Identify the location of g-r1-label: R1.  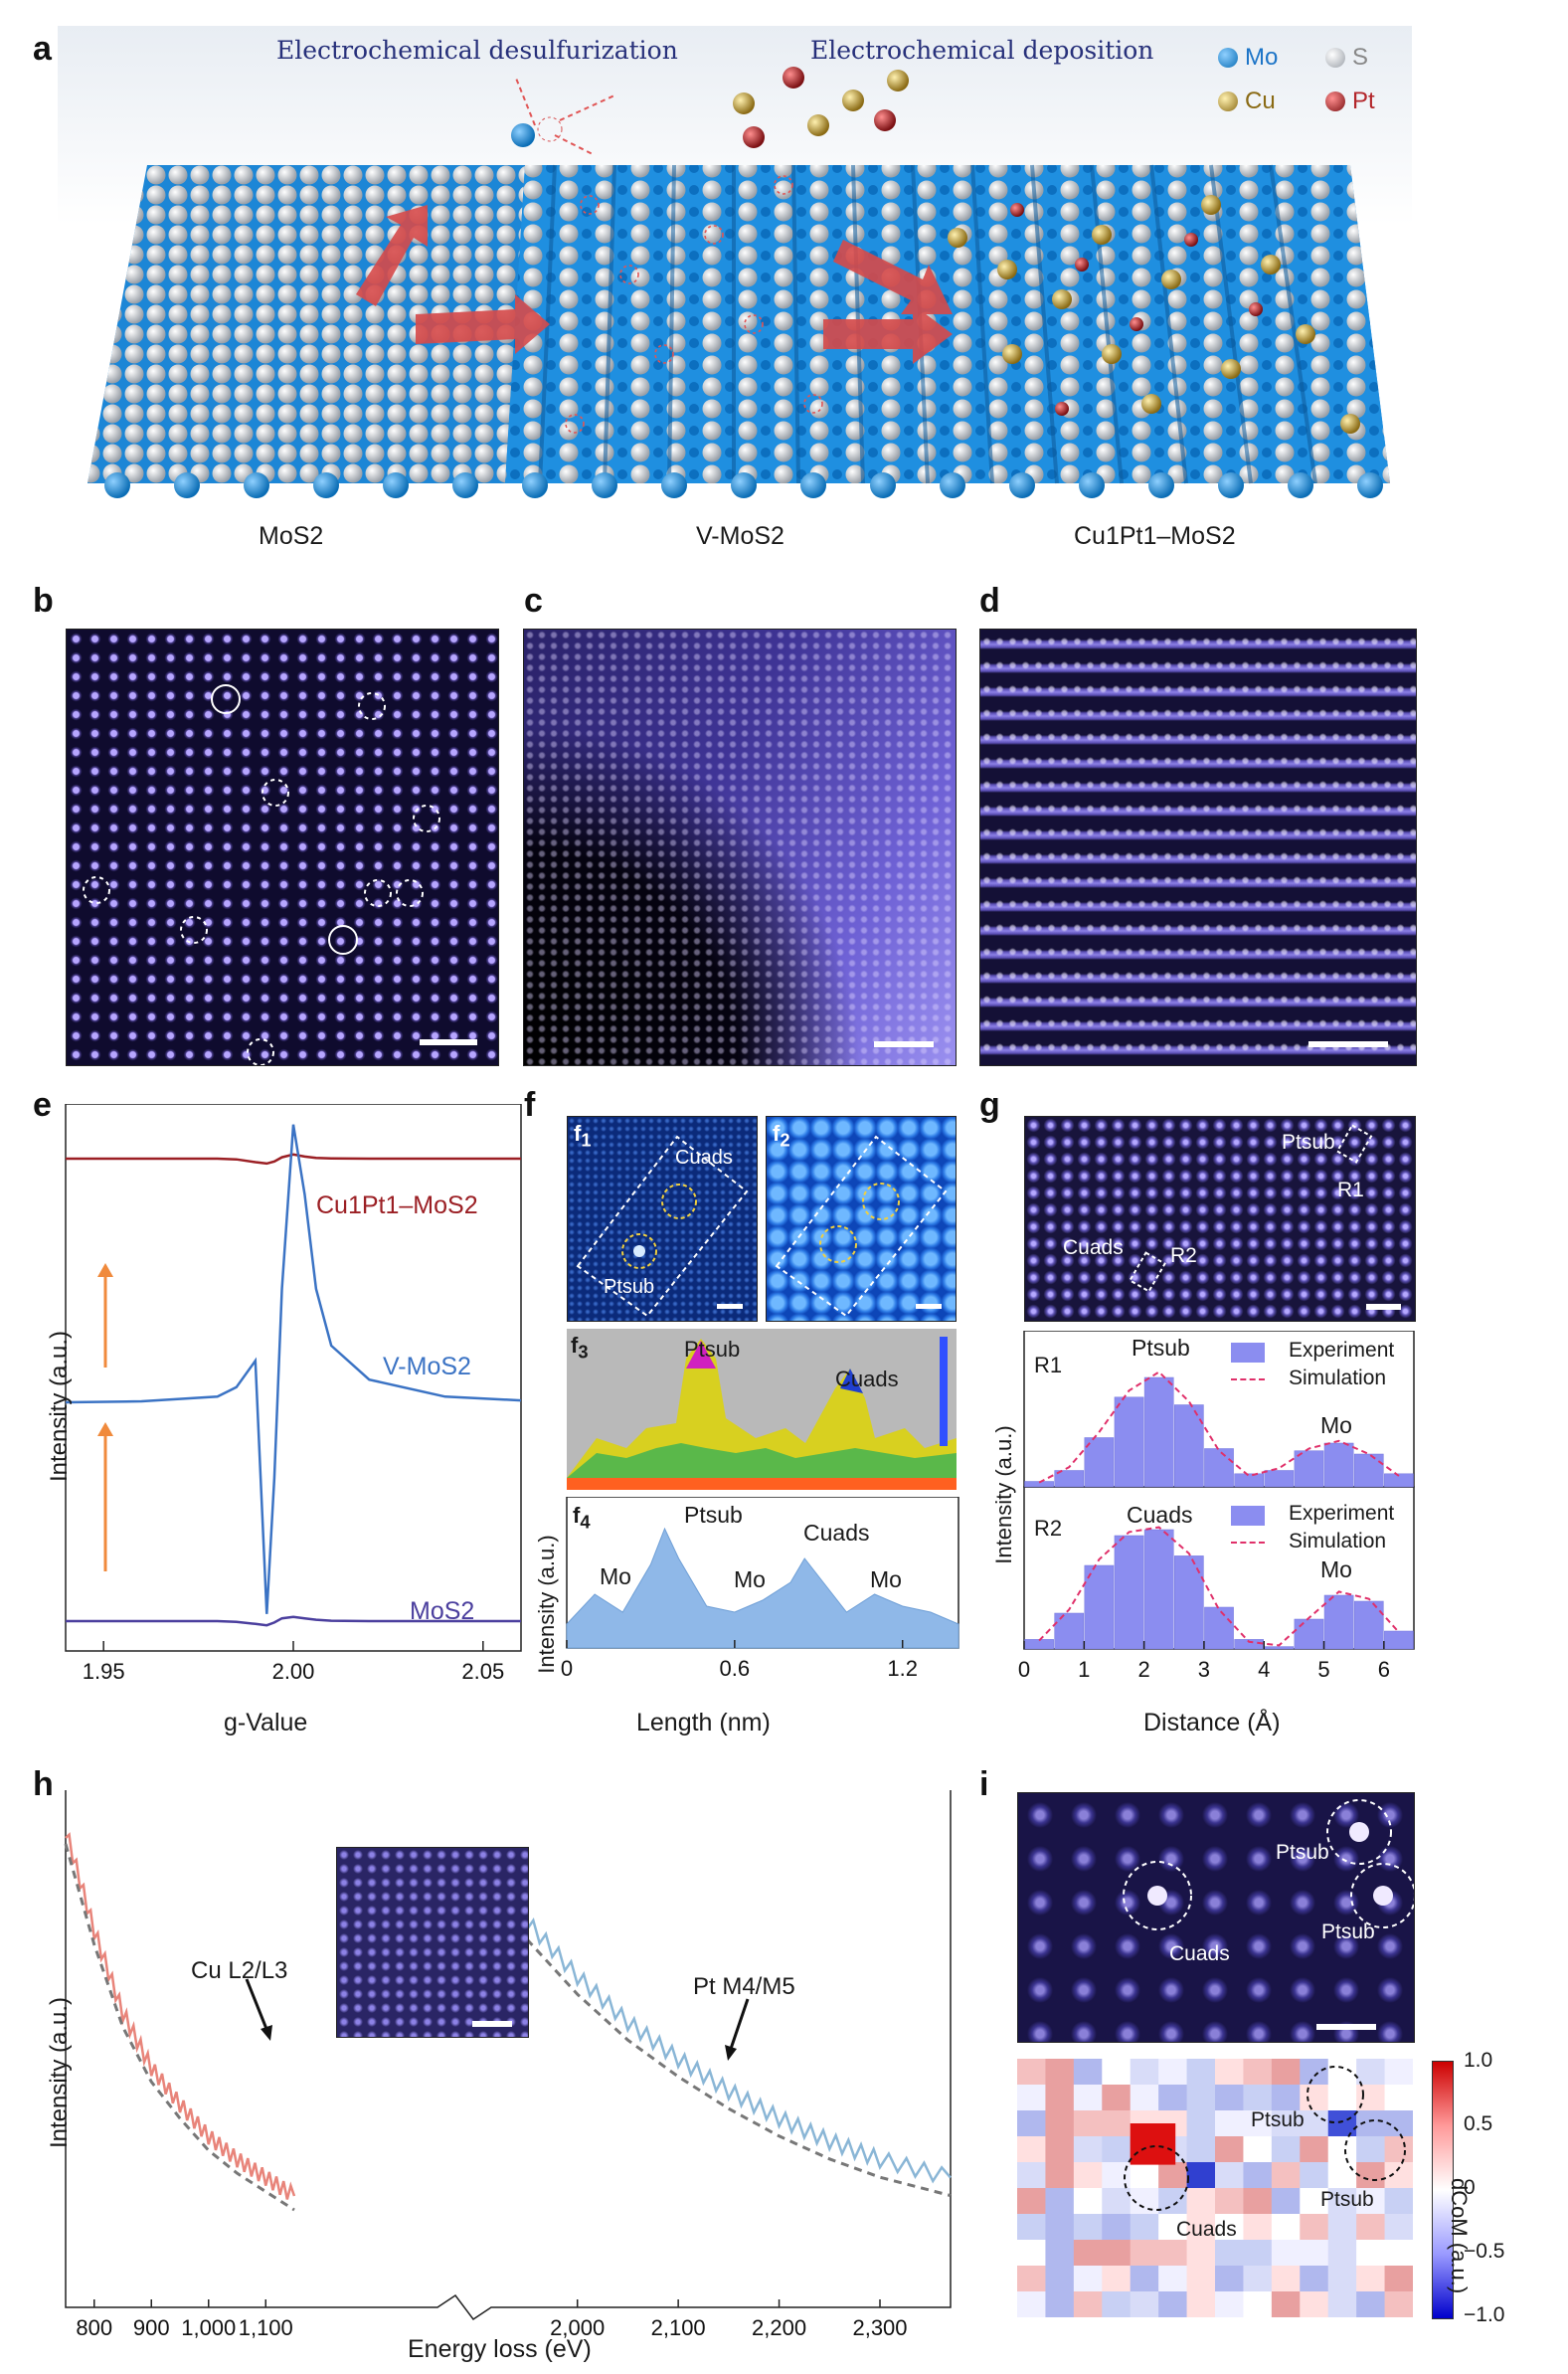
(1350, 1190).